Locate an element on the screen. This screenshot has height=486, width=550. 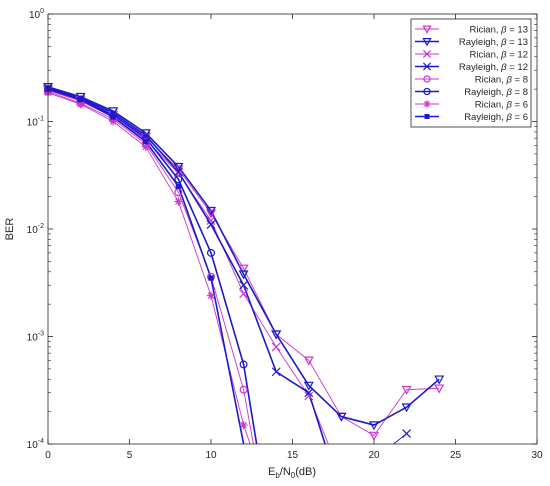
legend-box is located at coordinates (471, 73).